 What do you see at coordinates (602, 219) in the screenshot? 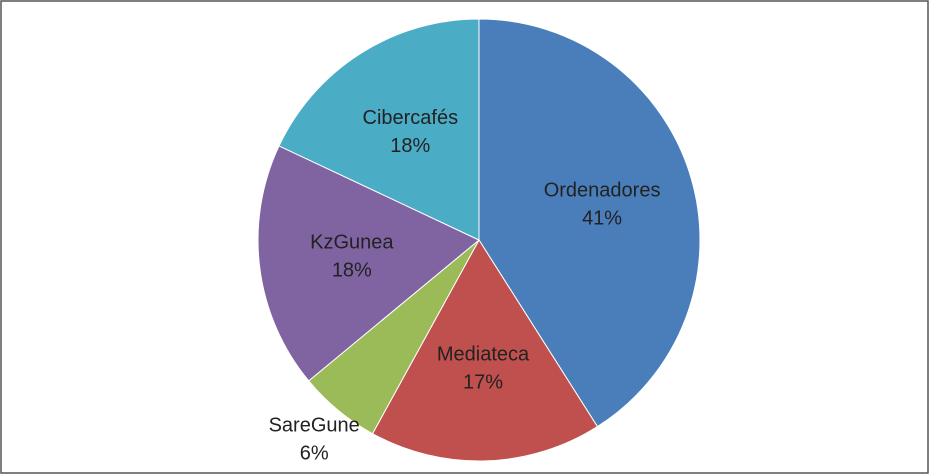
I see `slice-value-label: 41%` at bounding box center [602, 219].